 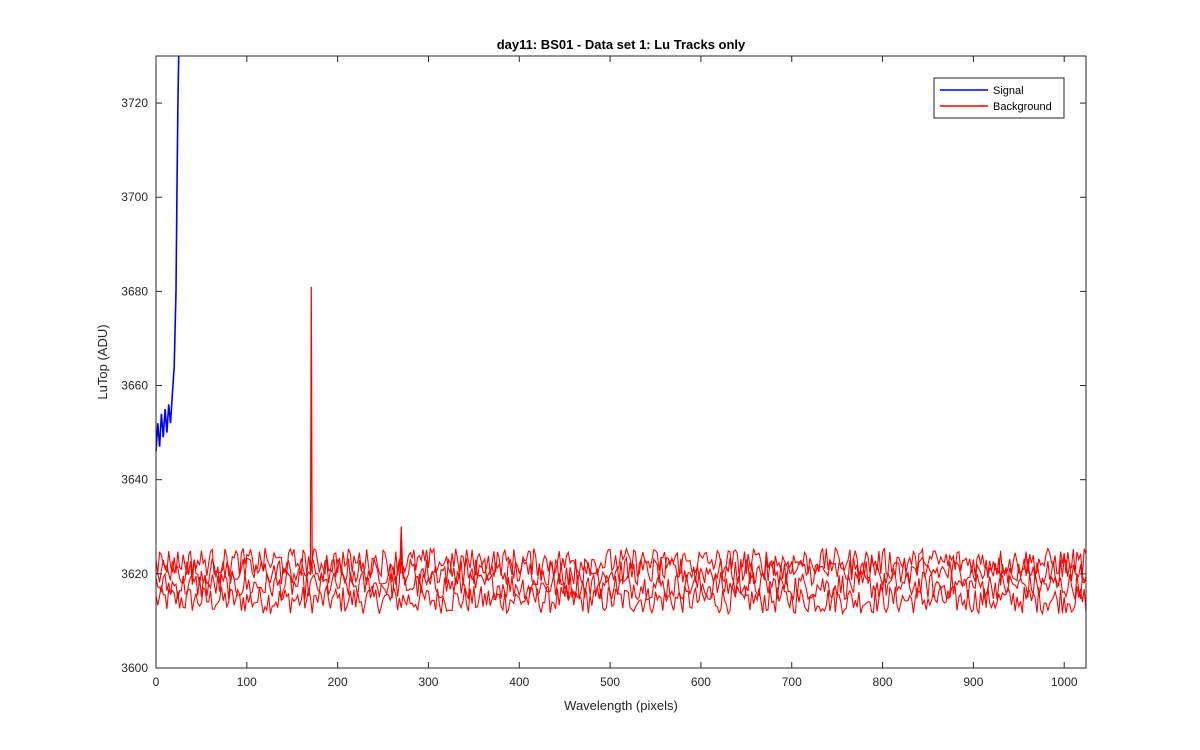 I want to click on legend-signal-label: Signal, so click(x=1008, y=91).